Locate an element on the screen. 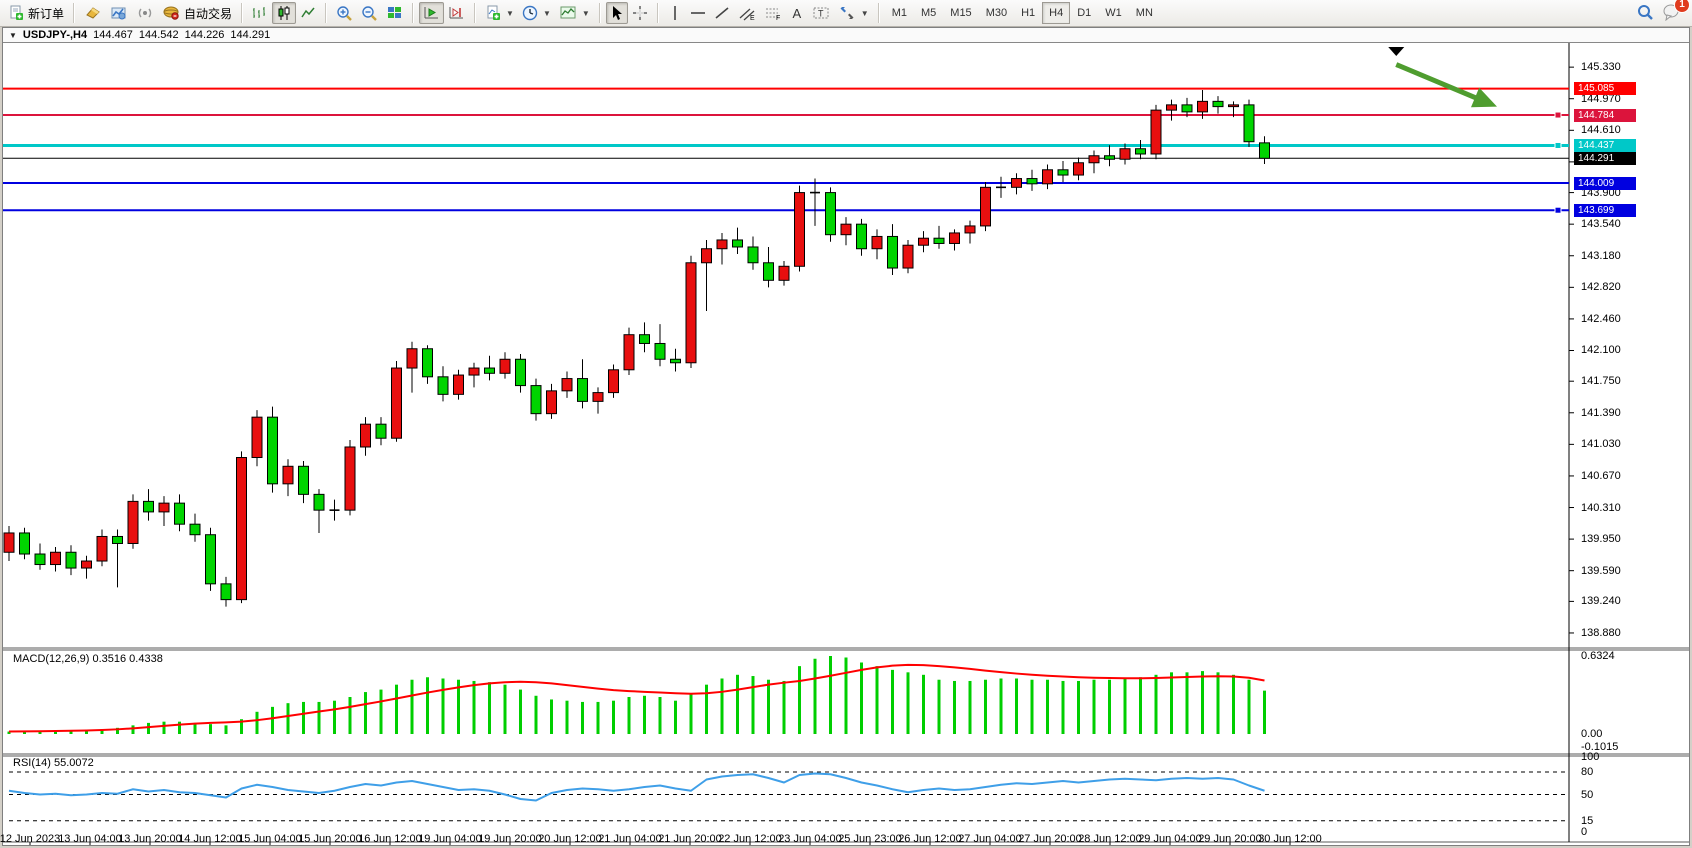  svg-text: E is located at coordinates (752, 18).